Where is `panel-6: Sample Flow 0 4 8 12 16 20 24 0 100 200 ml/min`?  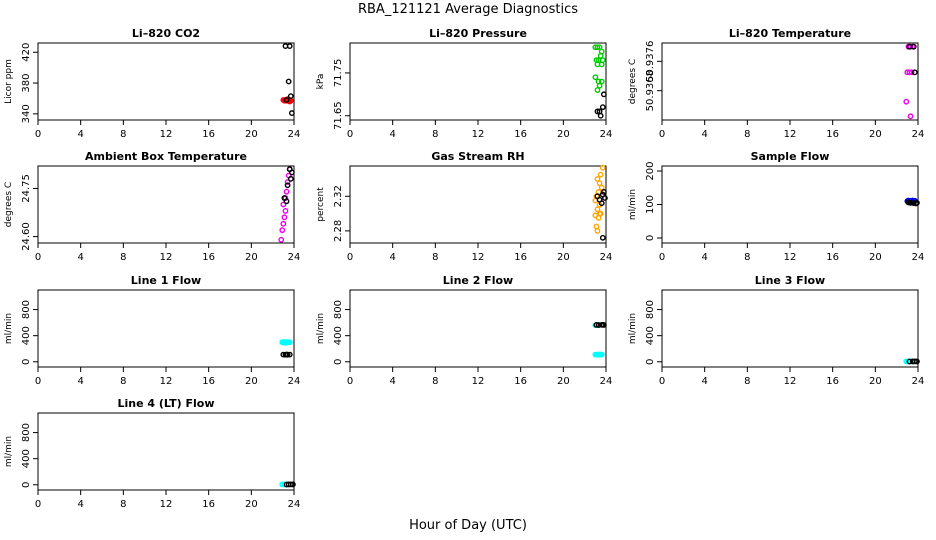
panel-6: Sample Flow 0 4 8 12 16 20 24 0 100 200 ml/min is located at coordinates (776, 206).